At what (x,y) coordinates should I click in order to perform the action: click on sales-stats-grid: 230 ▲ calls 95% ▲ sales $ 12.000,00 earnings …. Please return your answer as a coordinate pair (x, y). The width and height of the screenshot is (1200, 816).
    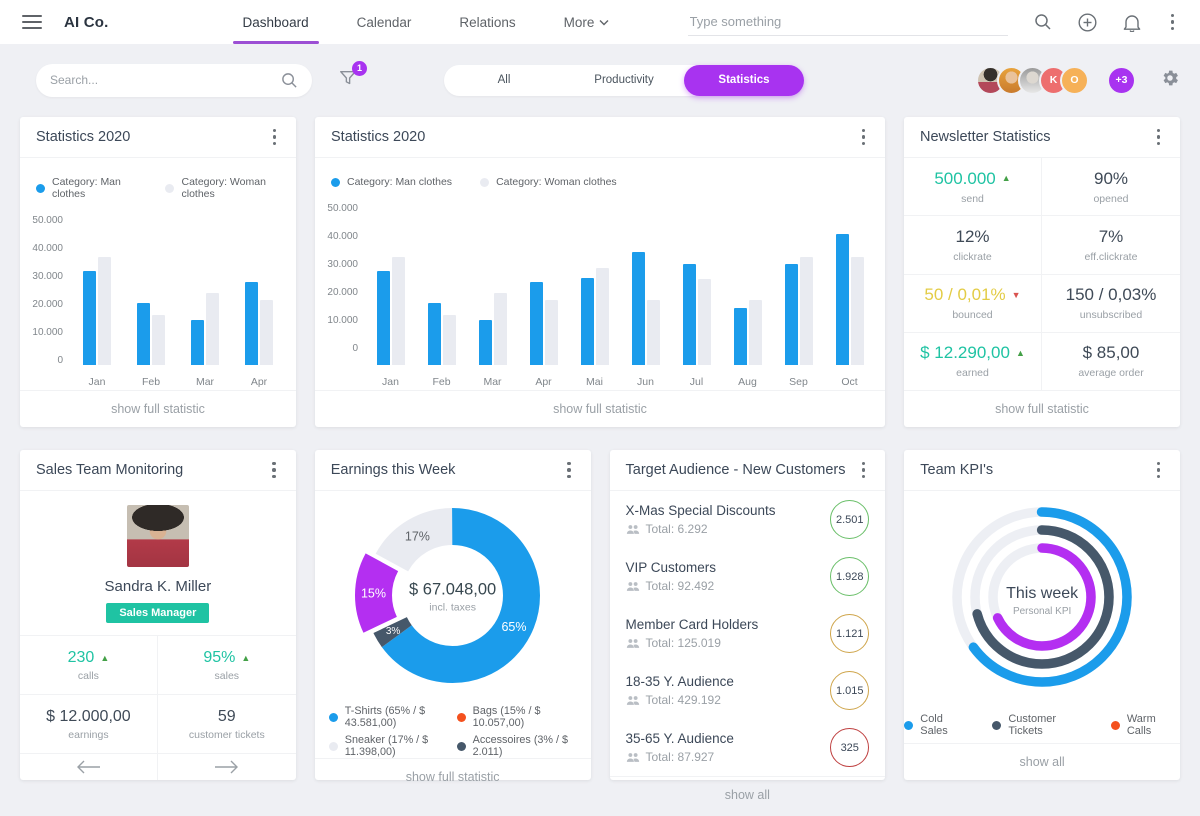
    Looking at the image, I should click on (158, 694).